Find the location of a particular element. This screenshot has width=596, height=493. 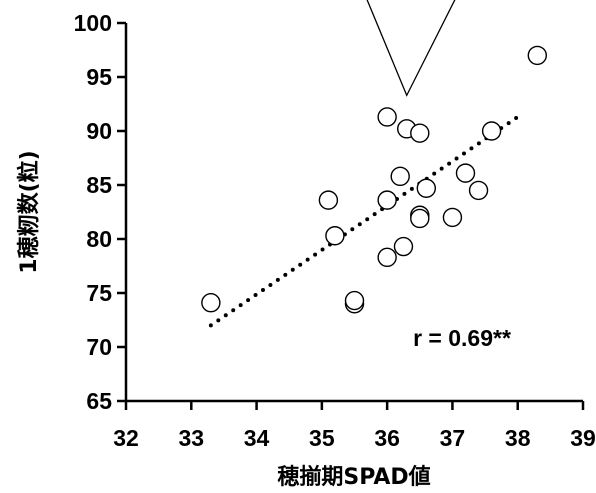

correlation-annotation: r = 0.69** is located at coordinates (462, 338).